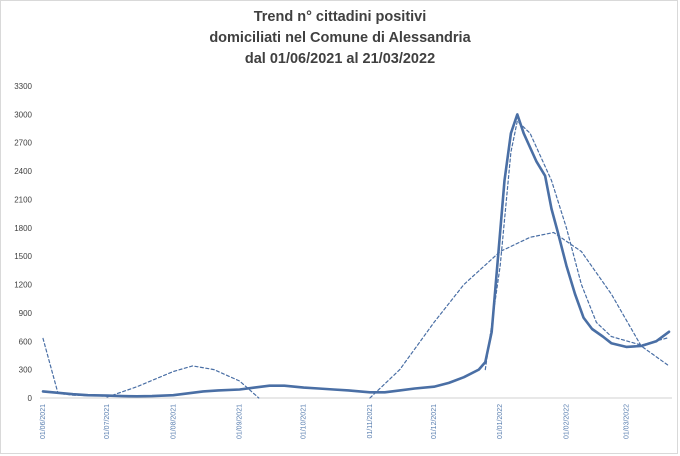 This screenshot has height=456, width=680. I want to click on x-tick-label: 01/09/2021, so click(240, 421).